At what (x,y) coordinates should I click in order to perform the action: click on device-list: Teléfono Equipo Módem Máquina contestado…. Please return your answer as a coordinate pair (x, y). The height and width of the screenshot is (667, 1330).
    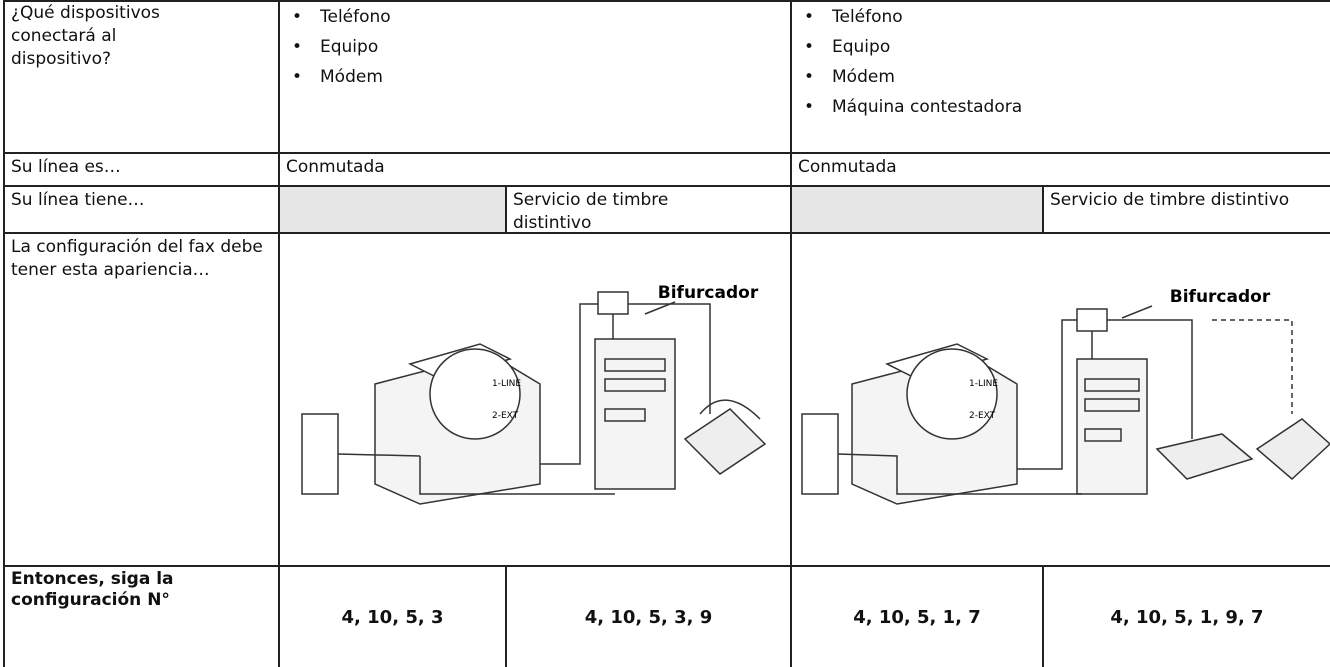
    Looking at the image, I should click on (1057, 62).